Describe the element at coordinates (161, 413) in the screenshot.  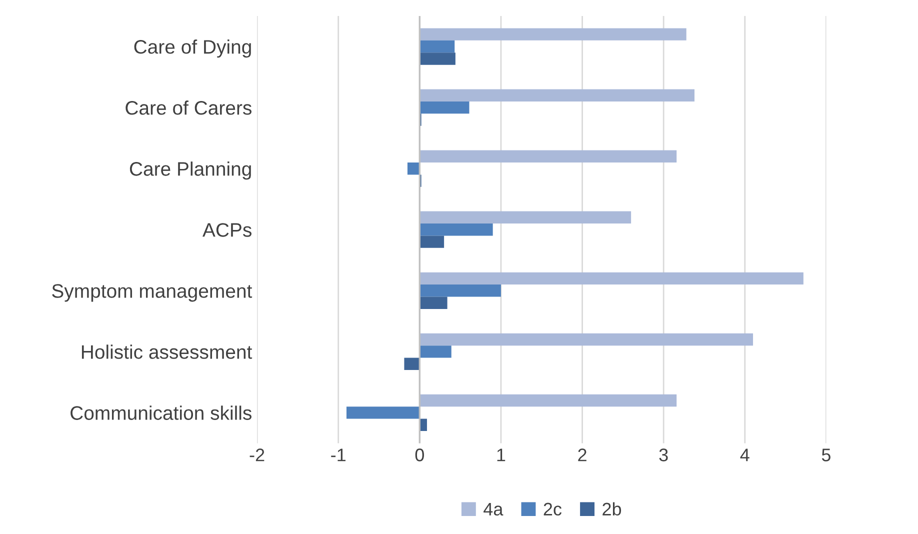
I see `y-tick-label: Communication skills` at that location.